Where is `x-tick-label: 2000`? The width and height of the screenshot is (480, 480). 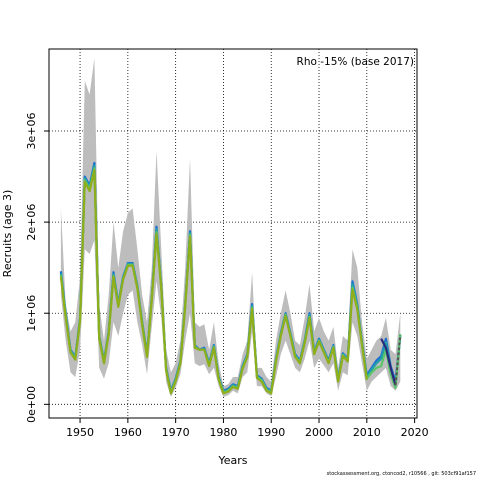
x-tick-label: 2000 is located at coordinates (319, 432).